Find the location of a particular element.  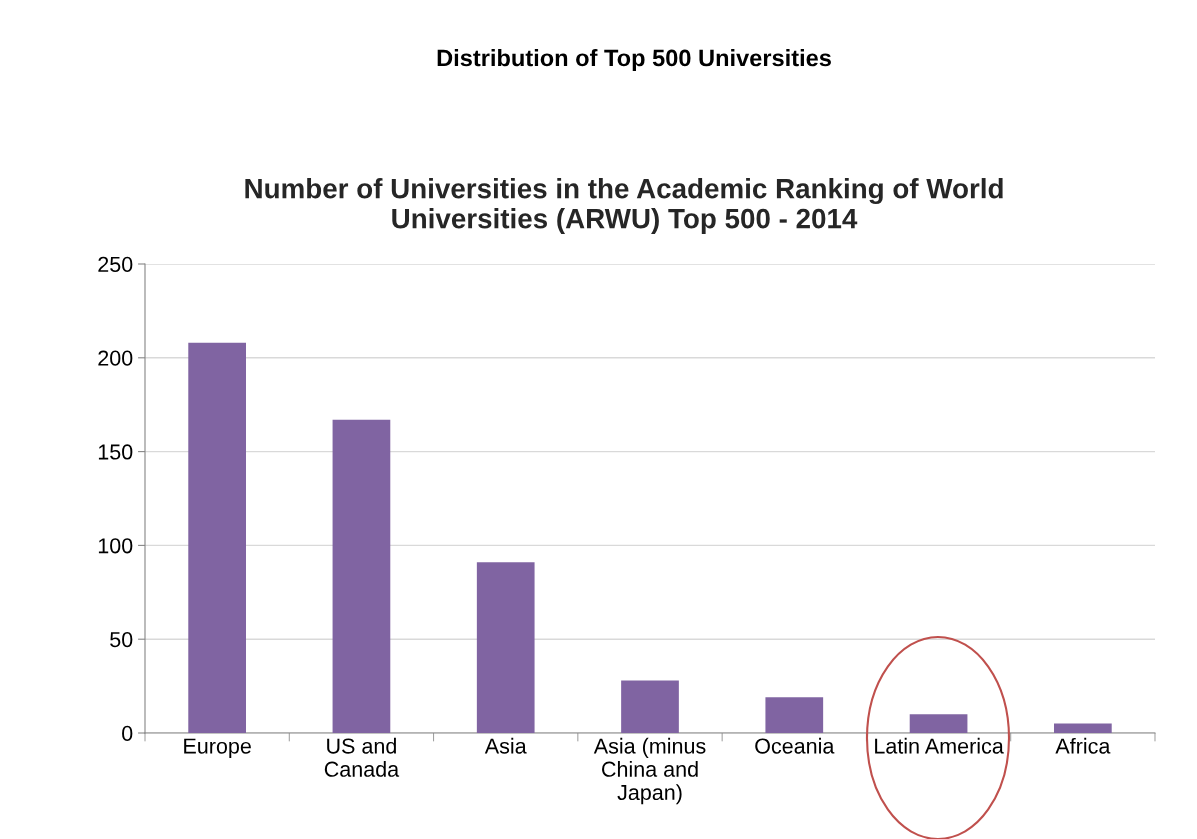

chart-title: Distribution of Top 500 Universities is located at coordinates (634, 60).